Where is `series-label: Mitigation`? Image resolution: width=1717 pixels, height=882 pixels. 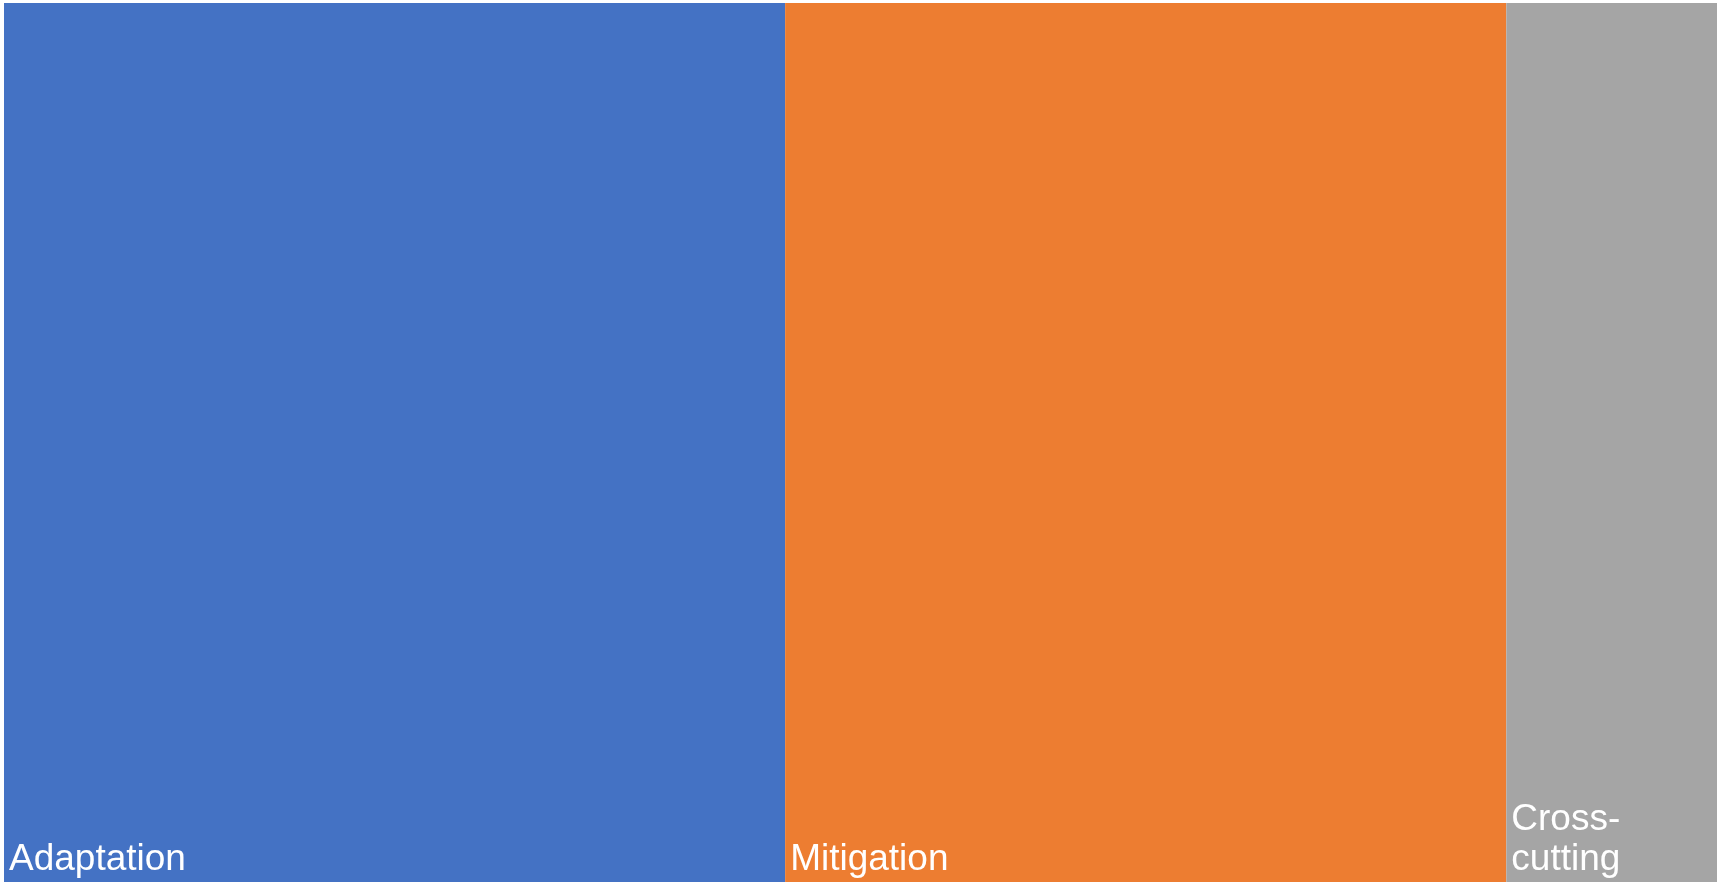 series-label: Mitigation is located at coordinates (869, 857).